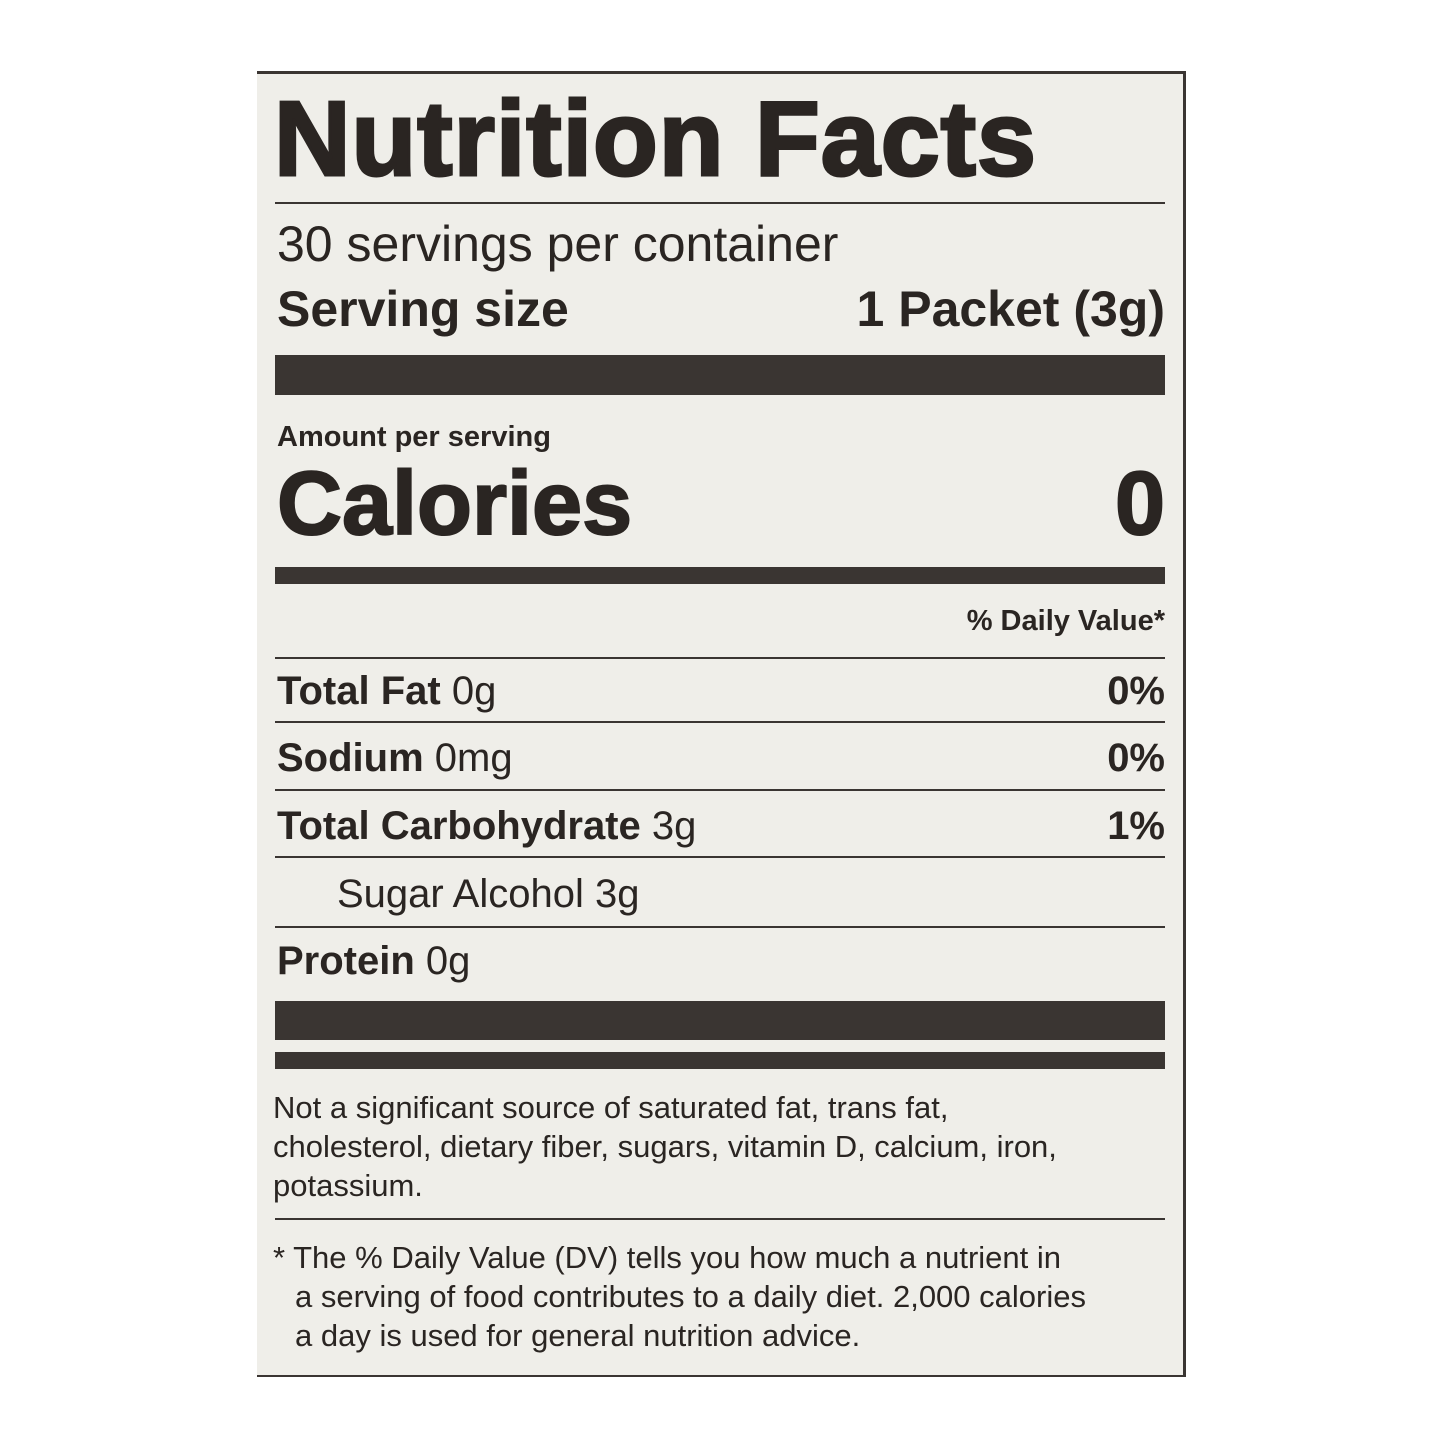 The image size is (1445, 1445). I want to click on servings-per-container: 30 servings per container, so click(558, 244).